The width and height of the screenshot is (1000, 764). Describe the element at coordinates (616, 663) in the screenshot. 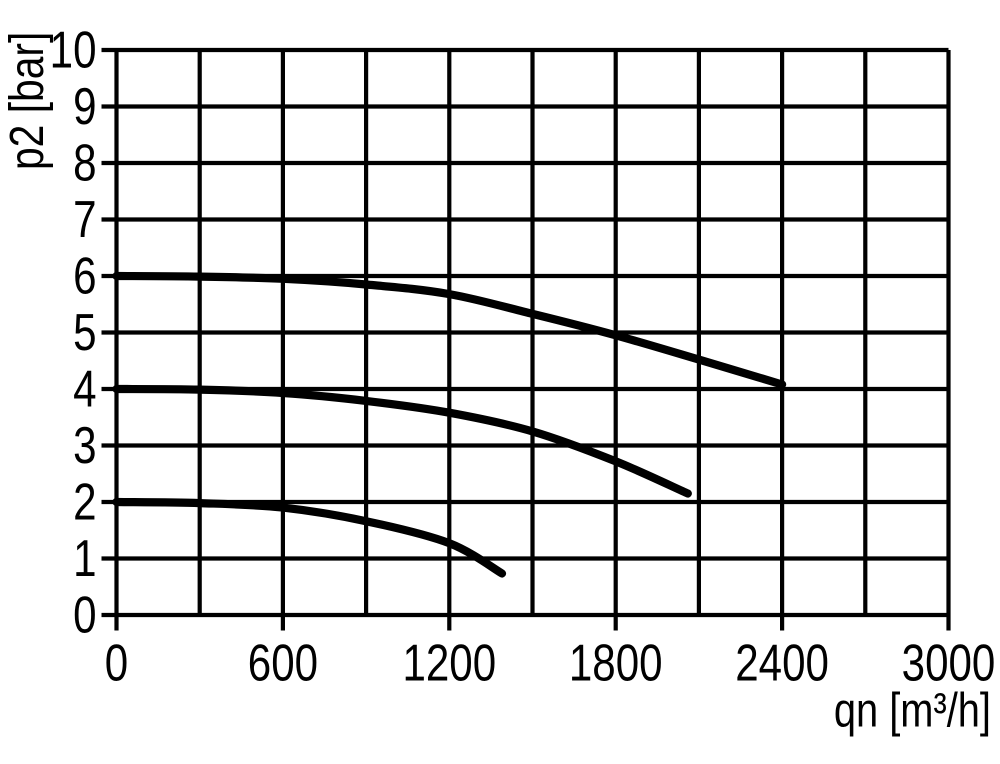

I see `svg-text: 1800` at that location.